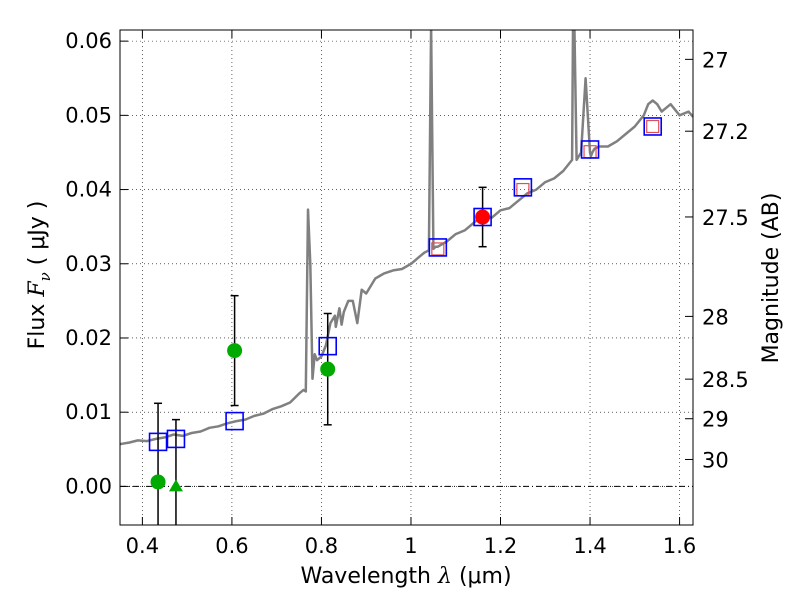 The width and height of the screenshot is (800, 600). What do you see at coordinates (88, 338) in the screenshot?
I see `y-tick-label: 0.02` at bounding box center [88, 338].